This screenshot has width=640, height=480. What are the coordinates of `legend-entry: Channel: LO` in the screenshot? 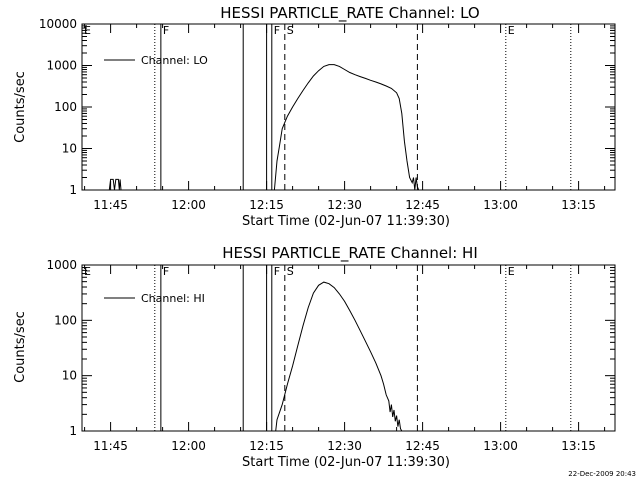 It's located at (174, 60).